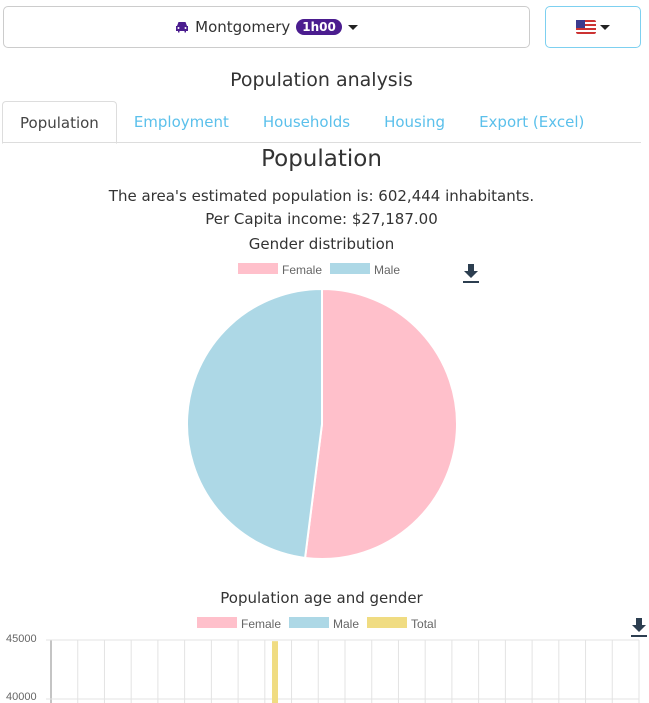 Image resolution: width=649 pixels, height=703 pixels. I want to click on tab-employment: Employment, so click(181, 122).